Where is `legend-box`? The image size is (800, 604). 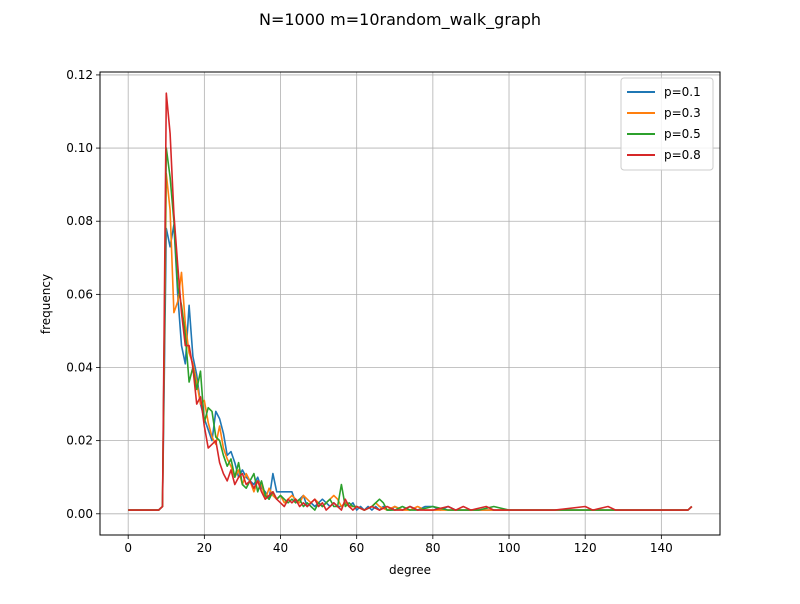
legend-box is located at coordinates (667, 124).